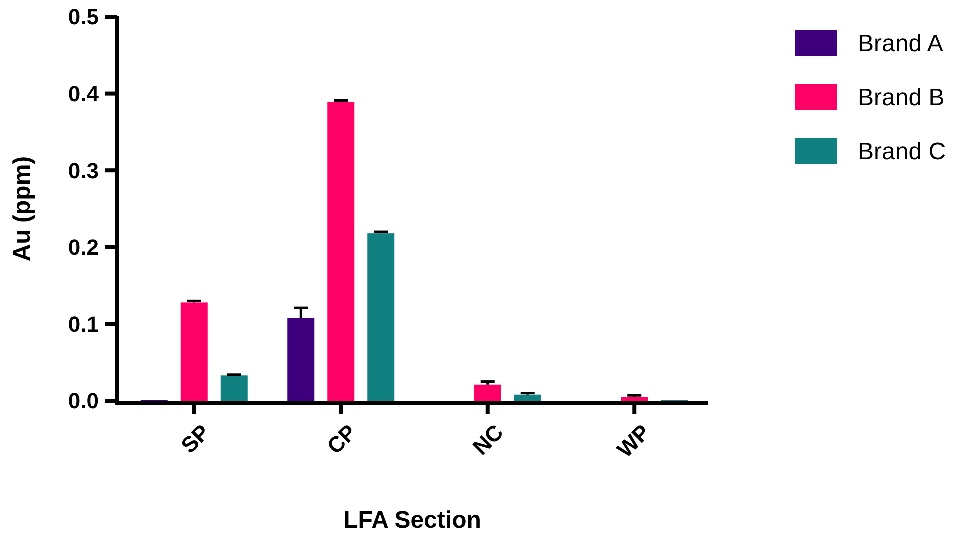  I want to click on legend-label: Brand C, so click(902, 152).